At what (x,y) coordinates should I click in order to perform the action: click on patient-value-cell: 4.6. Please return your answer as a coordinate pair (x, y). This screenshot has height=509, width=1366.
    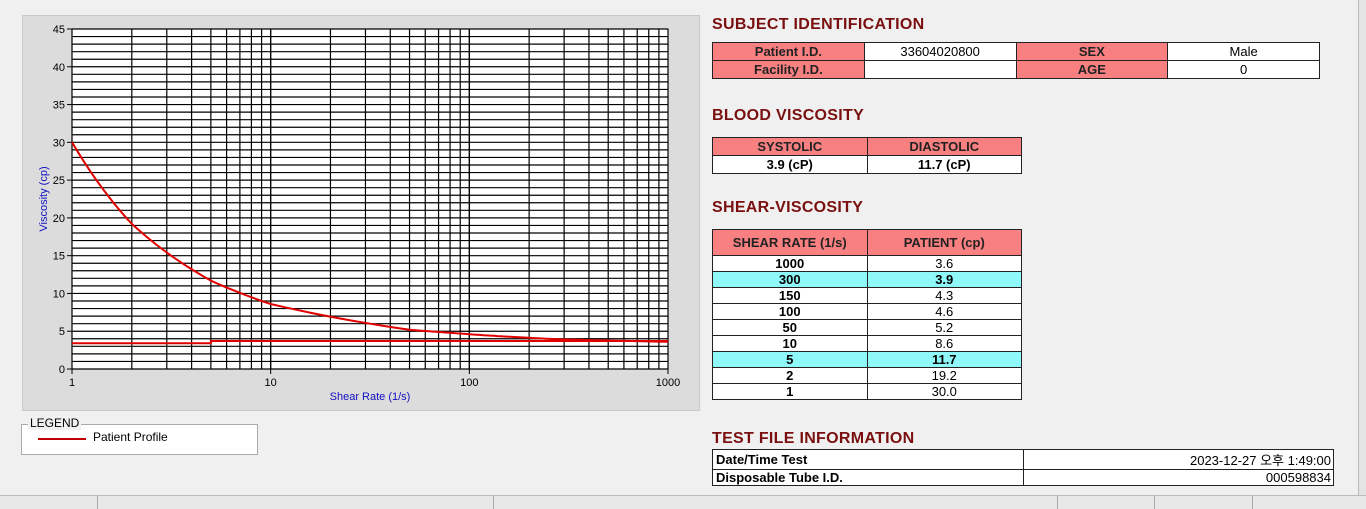
    Looking at the image, I should click on (944, 311).